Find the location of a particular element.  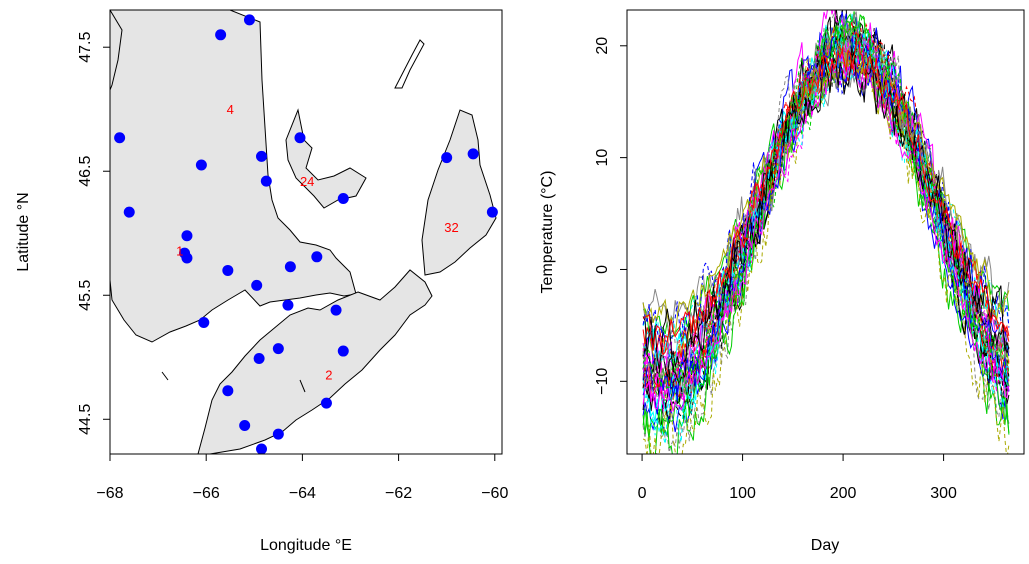

map-x-tick-label: −64 is located at coordinates (302, 493).